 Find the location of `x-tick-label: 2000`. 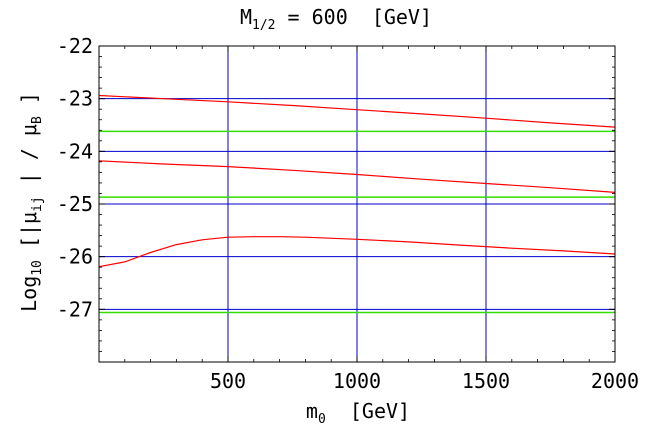

x-tick-label: 2000 is located at coordinates (615, 381).